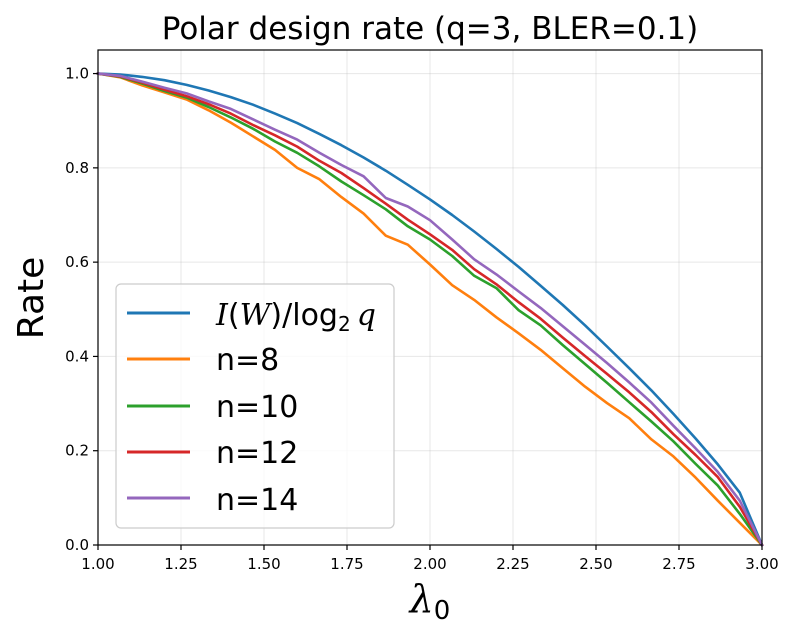 Image resolution: width=797 pixels, height=634 pixels. What do you see at coordinates (212, 453) in the screenshot?
I see `legend-entry-3: n=12` at bounding box center [212, 453].